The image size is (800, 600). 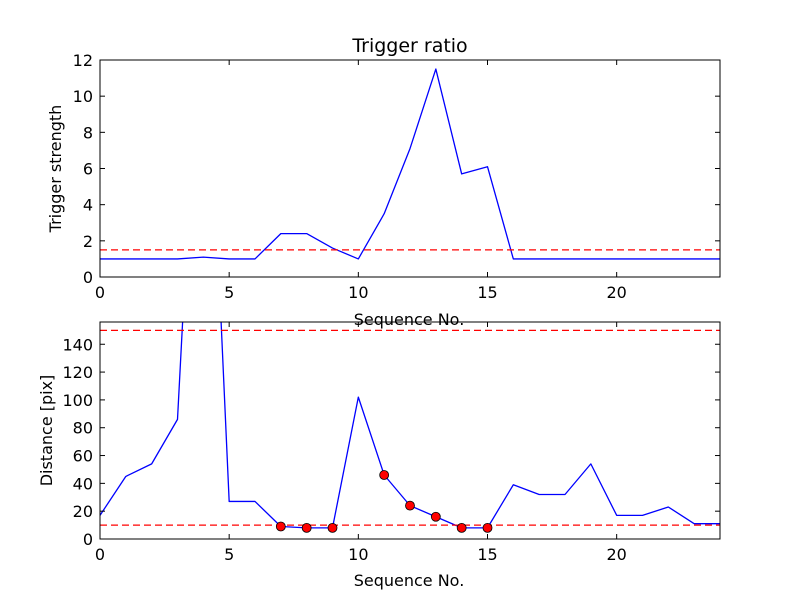 I want to click on chart-0-x-axis-label: Sequence No., so click(x=409, y=319).